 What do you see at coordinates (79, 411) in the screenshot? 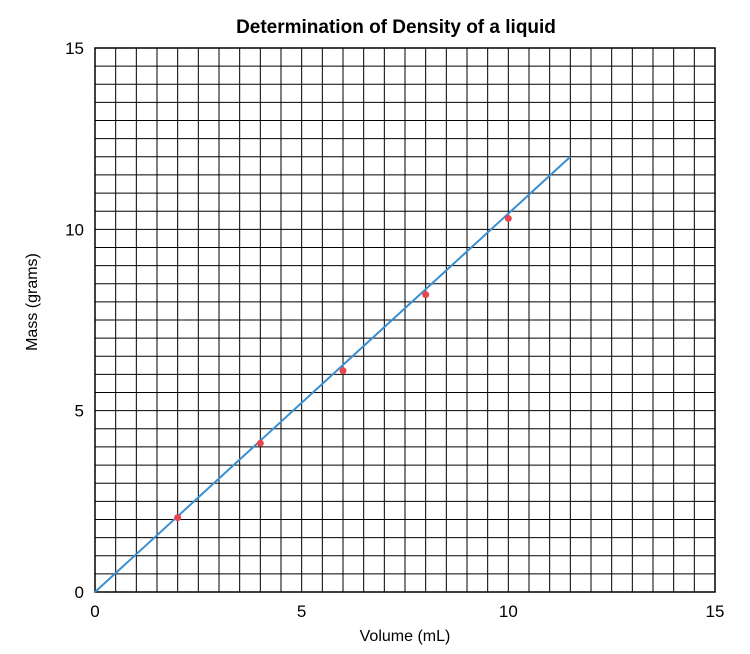
I see `y-tick-label: 5` at bounding box center [79, 411].